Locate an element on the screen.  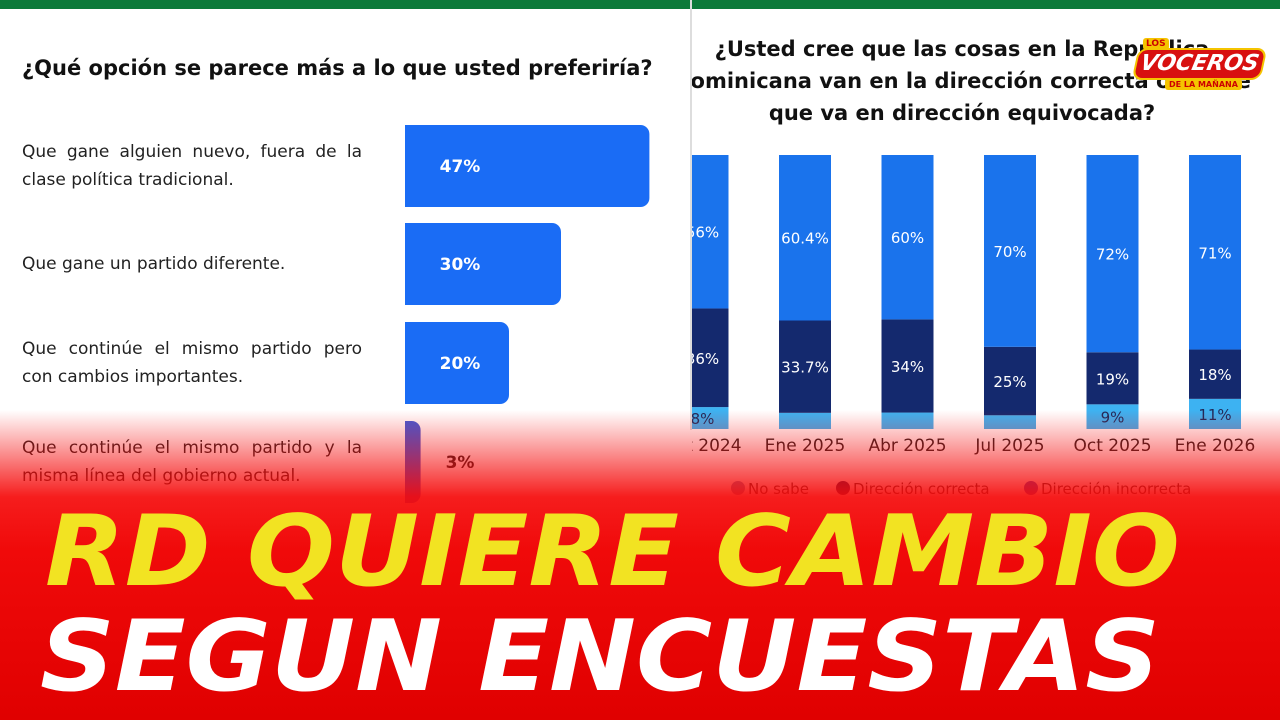
headline-line1: RD QUIERE CAMBIO is located at coordinates (612, 552).